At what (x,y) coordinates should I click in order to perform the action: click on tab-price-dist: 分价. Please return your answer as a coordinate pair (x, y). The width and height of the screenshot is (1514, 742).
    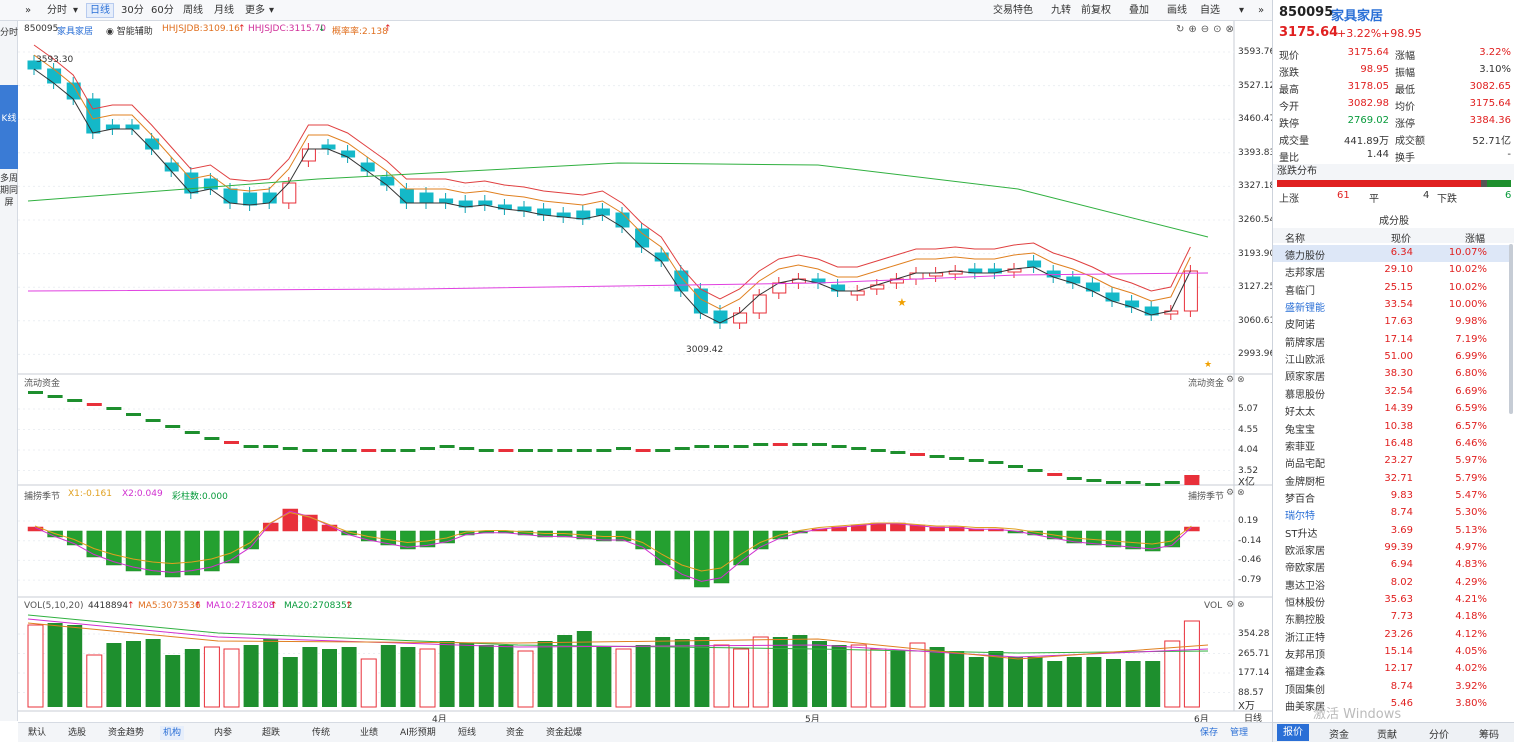
    Looking at the image, I should click on (1439, 735).